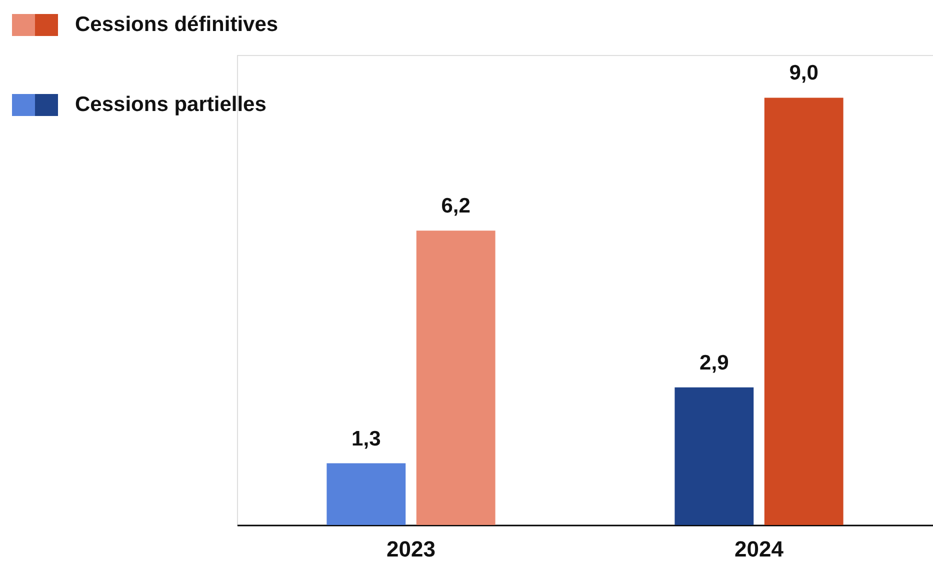 The image size is (933, 573). I want to click on data-label: 1,3, so click(366, 438).